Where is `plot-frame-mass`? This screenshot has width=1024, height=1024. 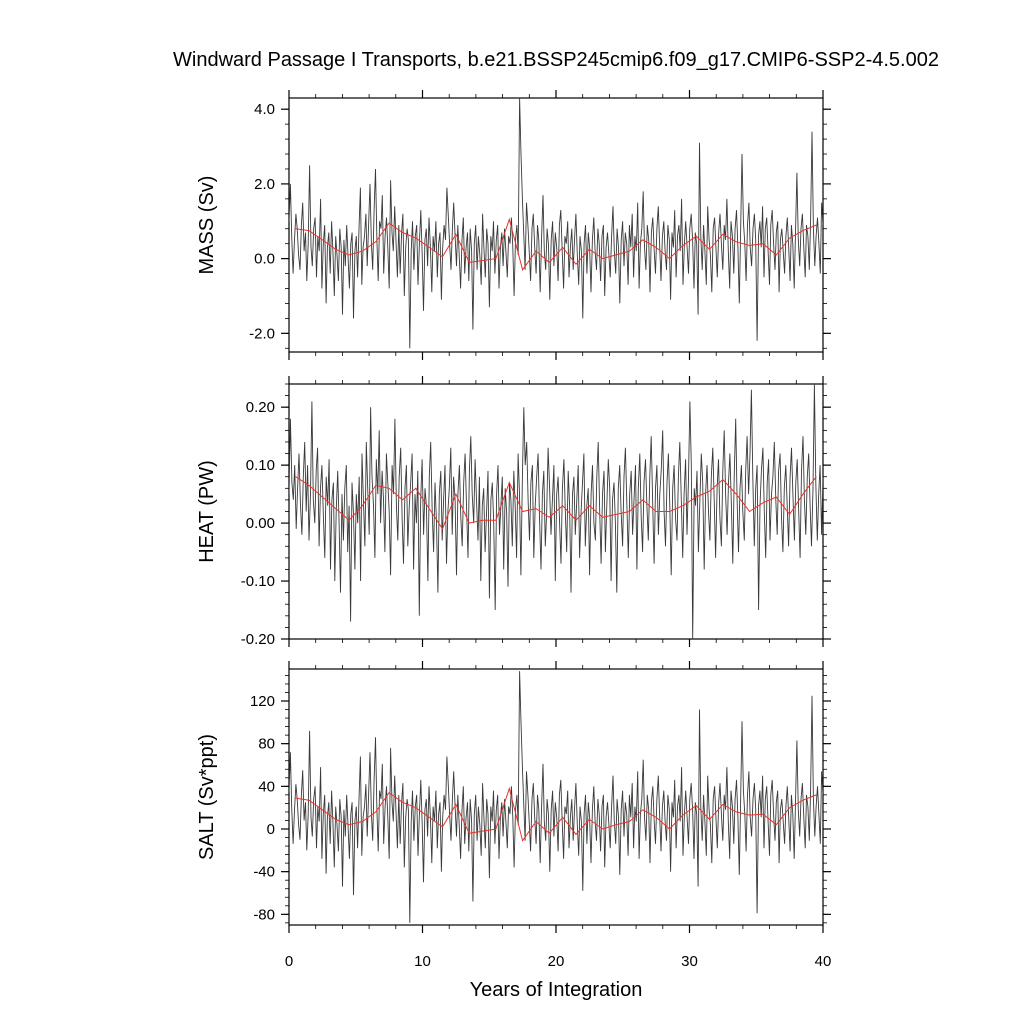
plot-frame-mass is located at coordinates (556, 225).